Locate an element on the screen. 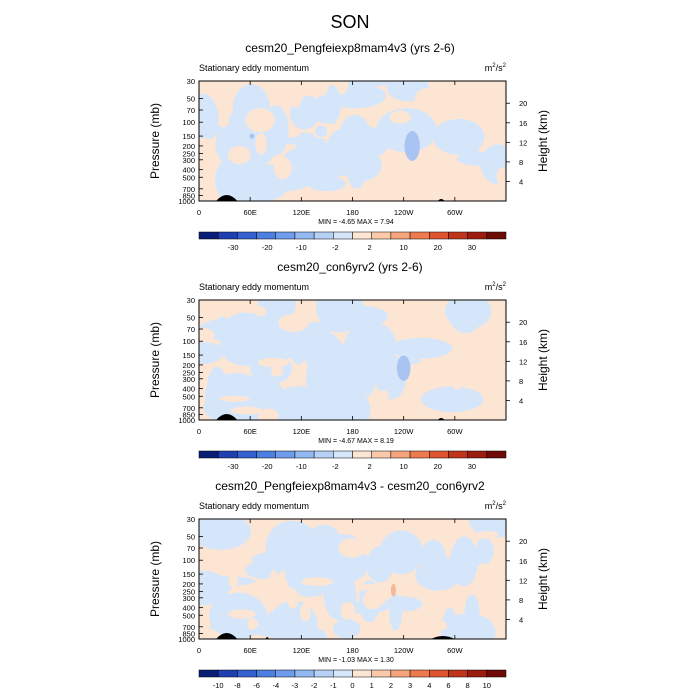 This screenshot has width=700, height=700. x-tick-label: 180 is located at coordinates (352, 212).